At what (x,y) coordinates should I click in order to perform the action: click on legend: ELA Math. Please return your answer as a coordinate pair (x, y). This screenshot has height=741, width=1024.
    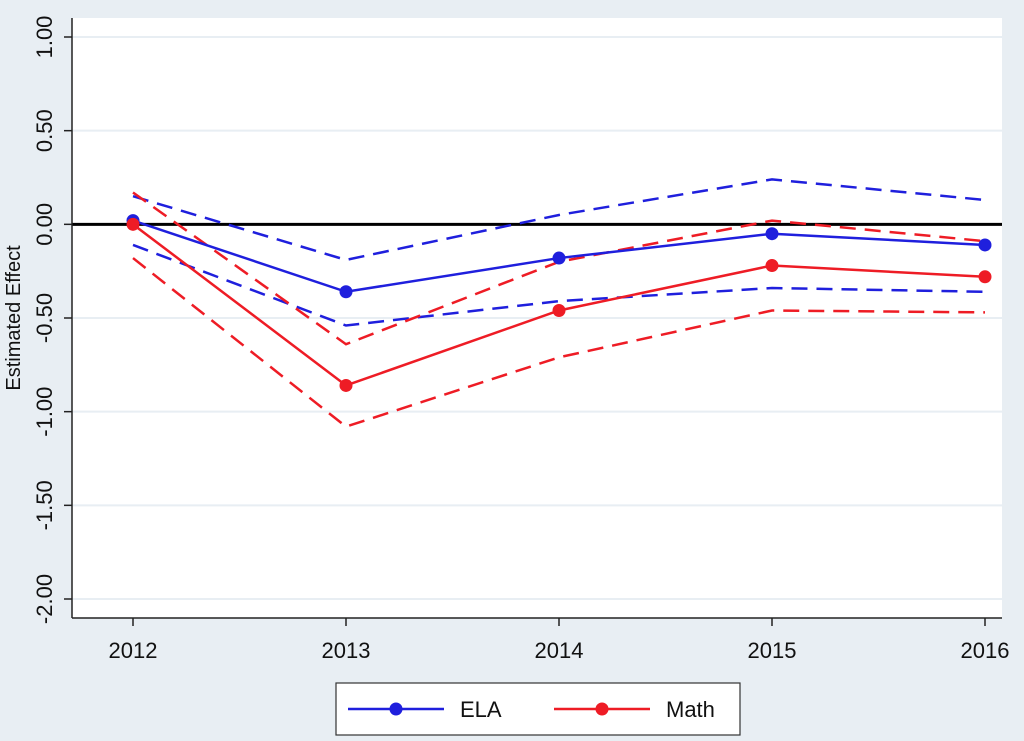
    Looking at the image, I should click on (538, 709).